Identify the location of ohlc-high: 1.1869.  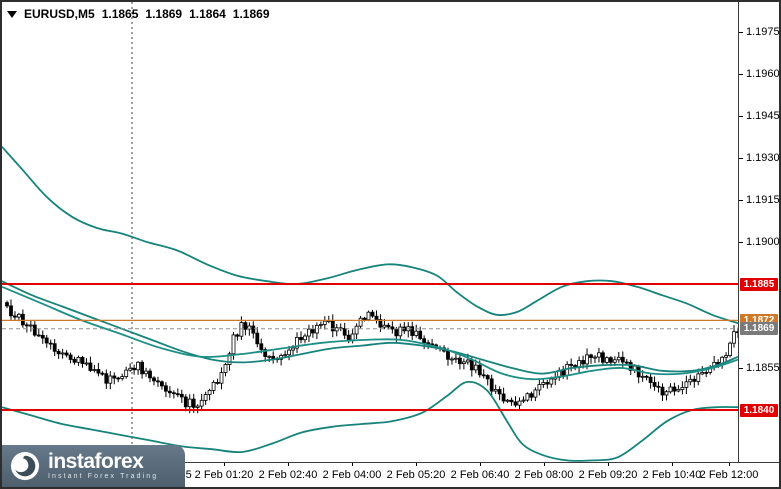
(164, 14).